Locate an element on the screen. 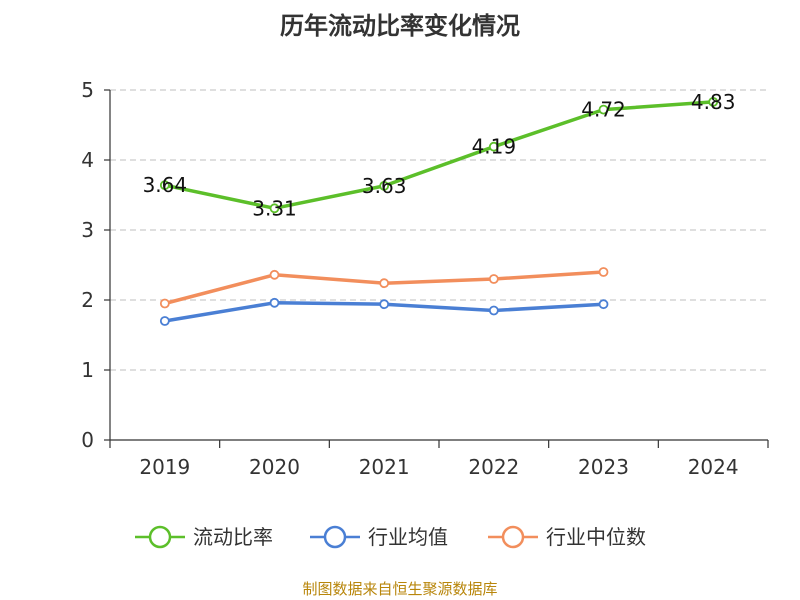  data-label: 3.31 is located at coordinates (274, 208).